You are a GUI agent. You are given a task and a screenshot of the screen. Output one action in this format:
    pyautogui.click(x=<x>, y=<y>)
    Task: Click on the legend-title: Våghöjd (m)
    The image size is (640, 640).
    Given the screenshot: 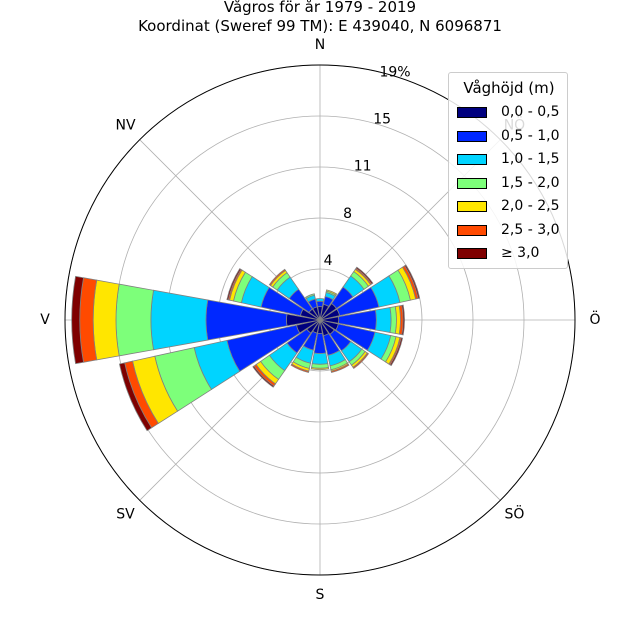 What is the action you would take?
    pyautogui.click(x=509, y=88)
    